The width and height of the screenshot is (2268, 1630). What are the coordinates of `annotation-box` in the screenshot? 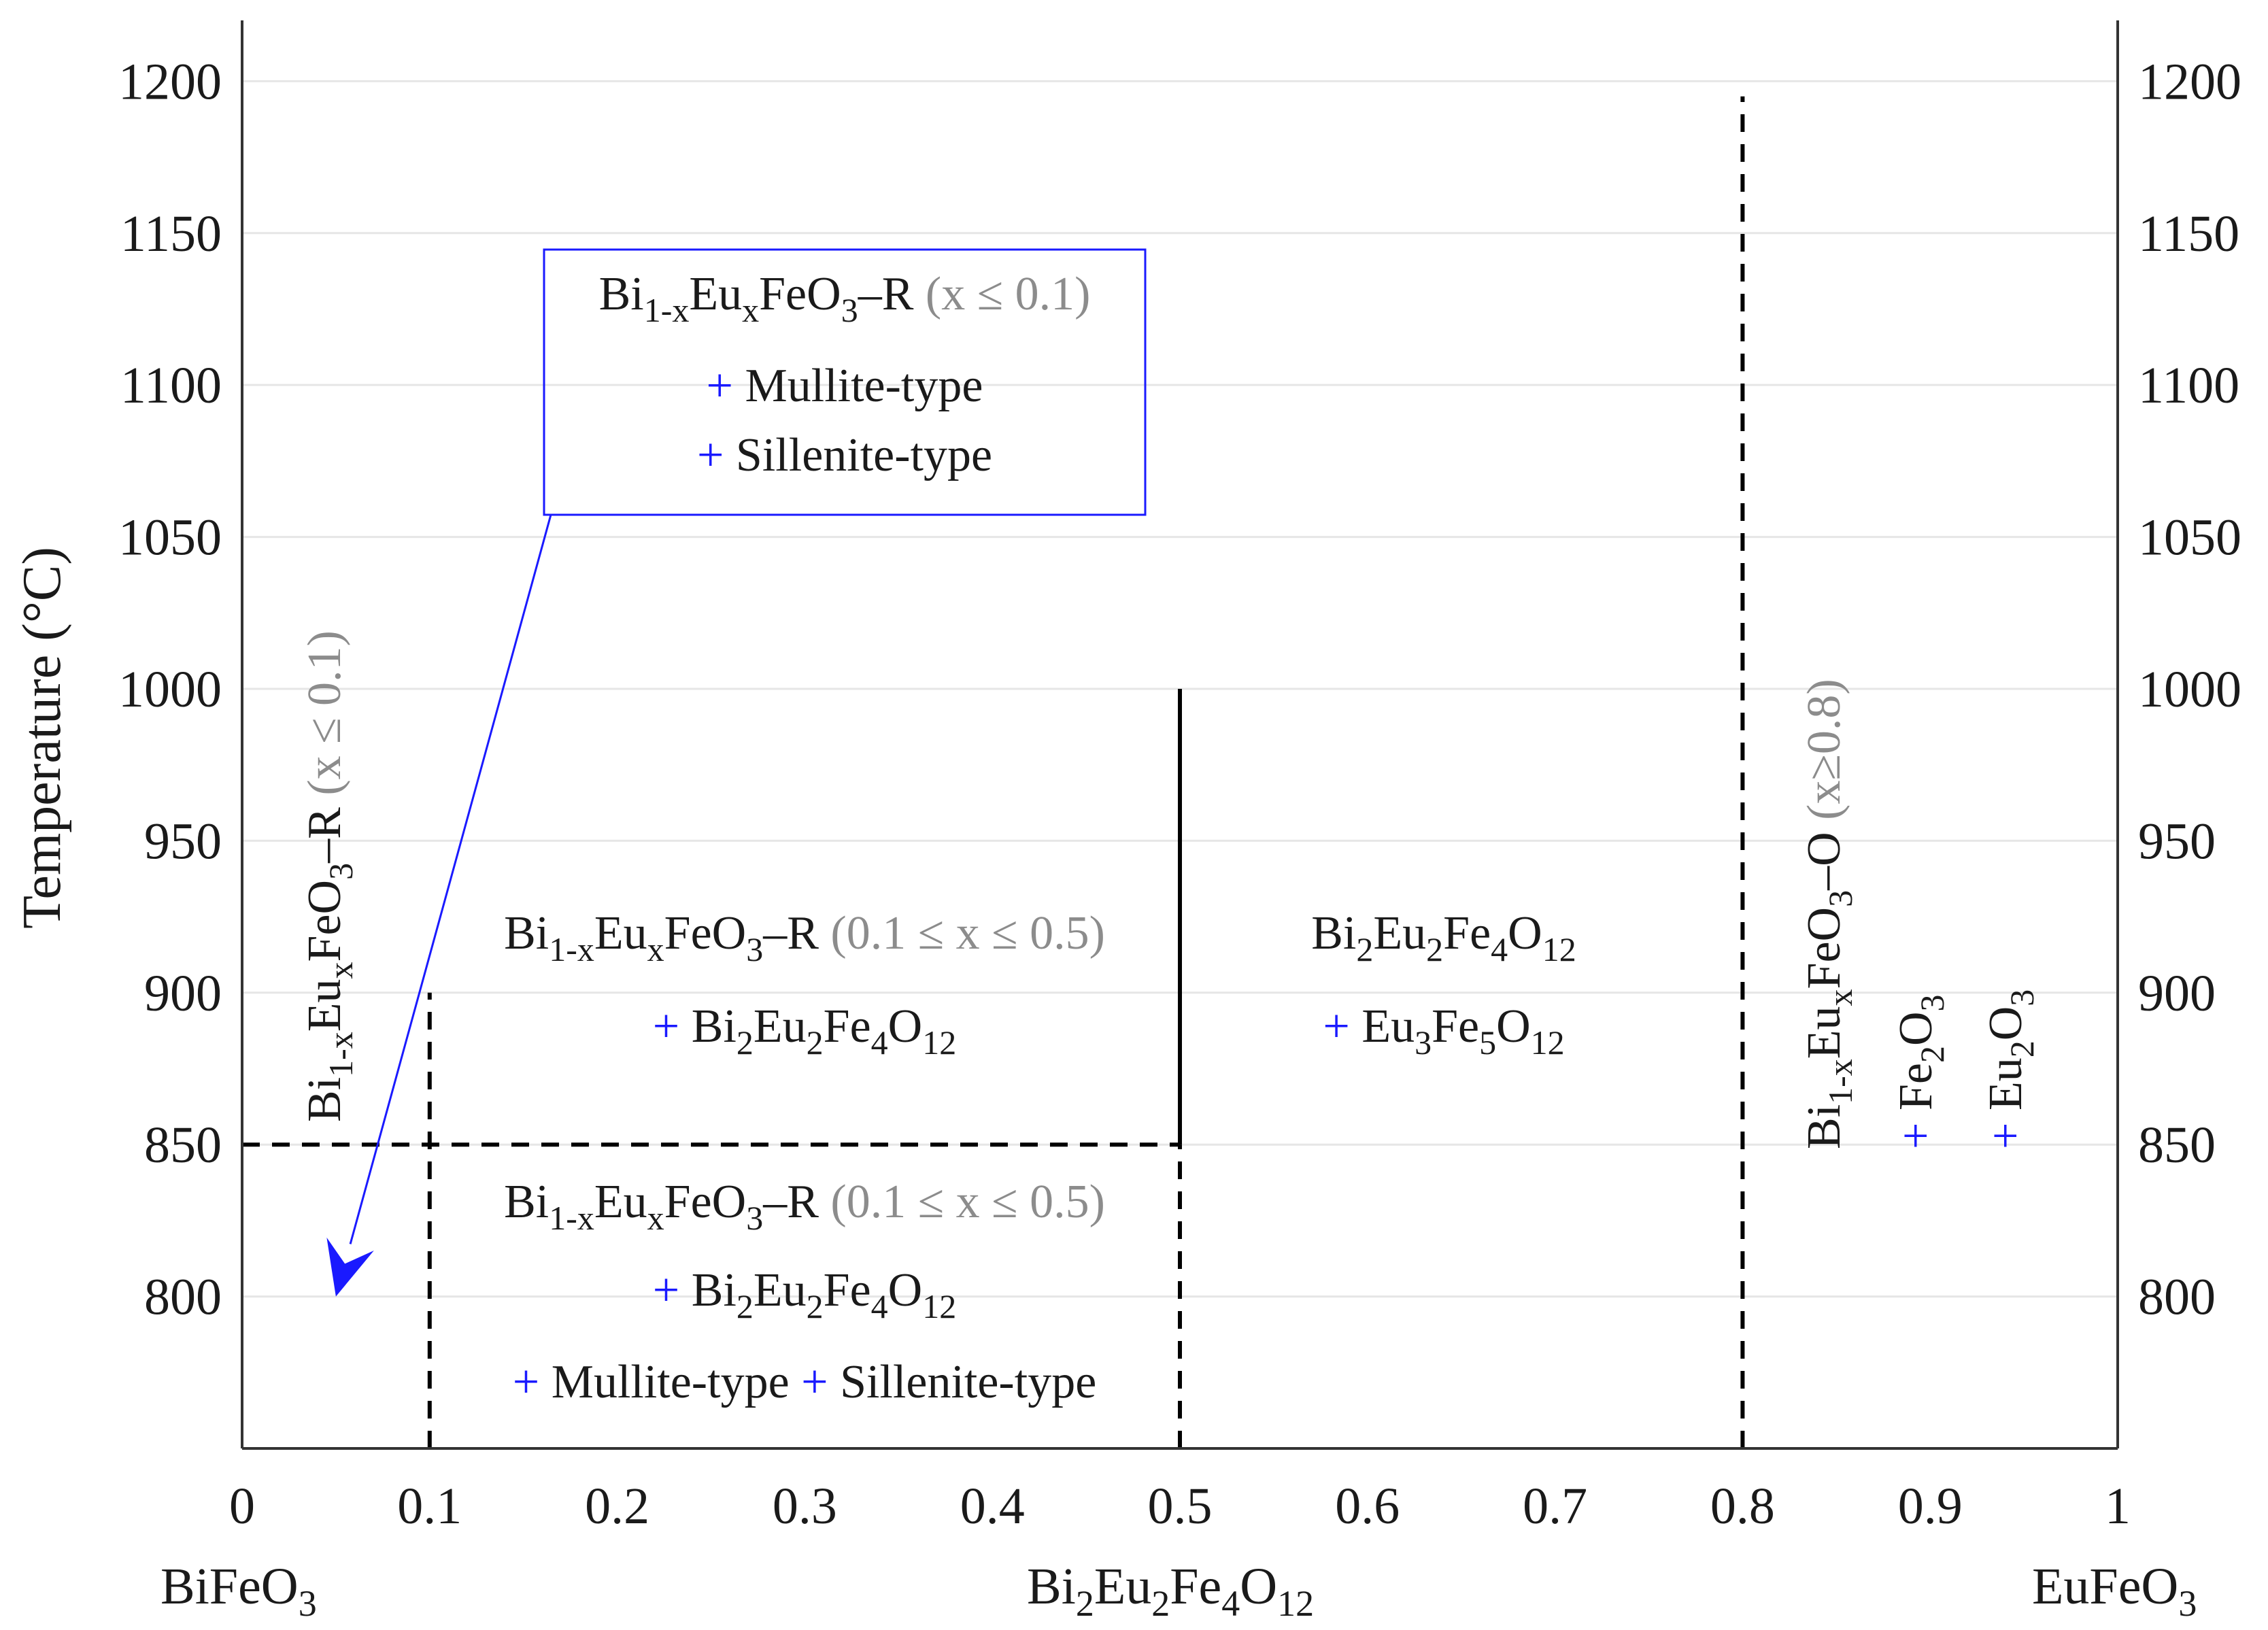 It's located at (845, 382).